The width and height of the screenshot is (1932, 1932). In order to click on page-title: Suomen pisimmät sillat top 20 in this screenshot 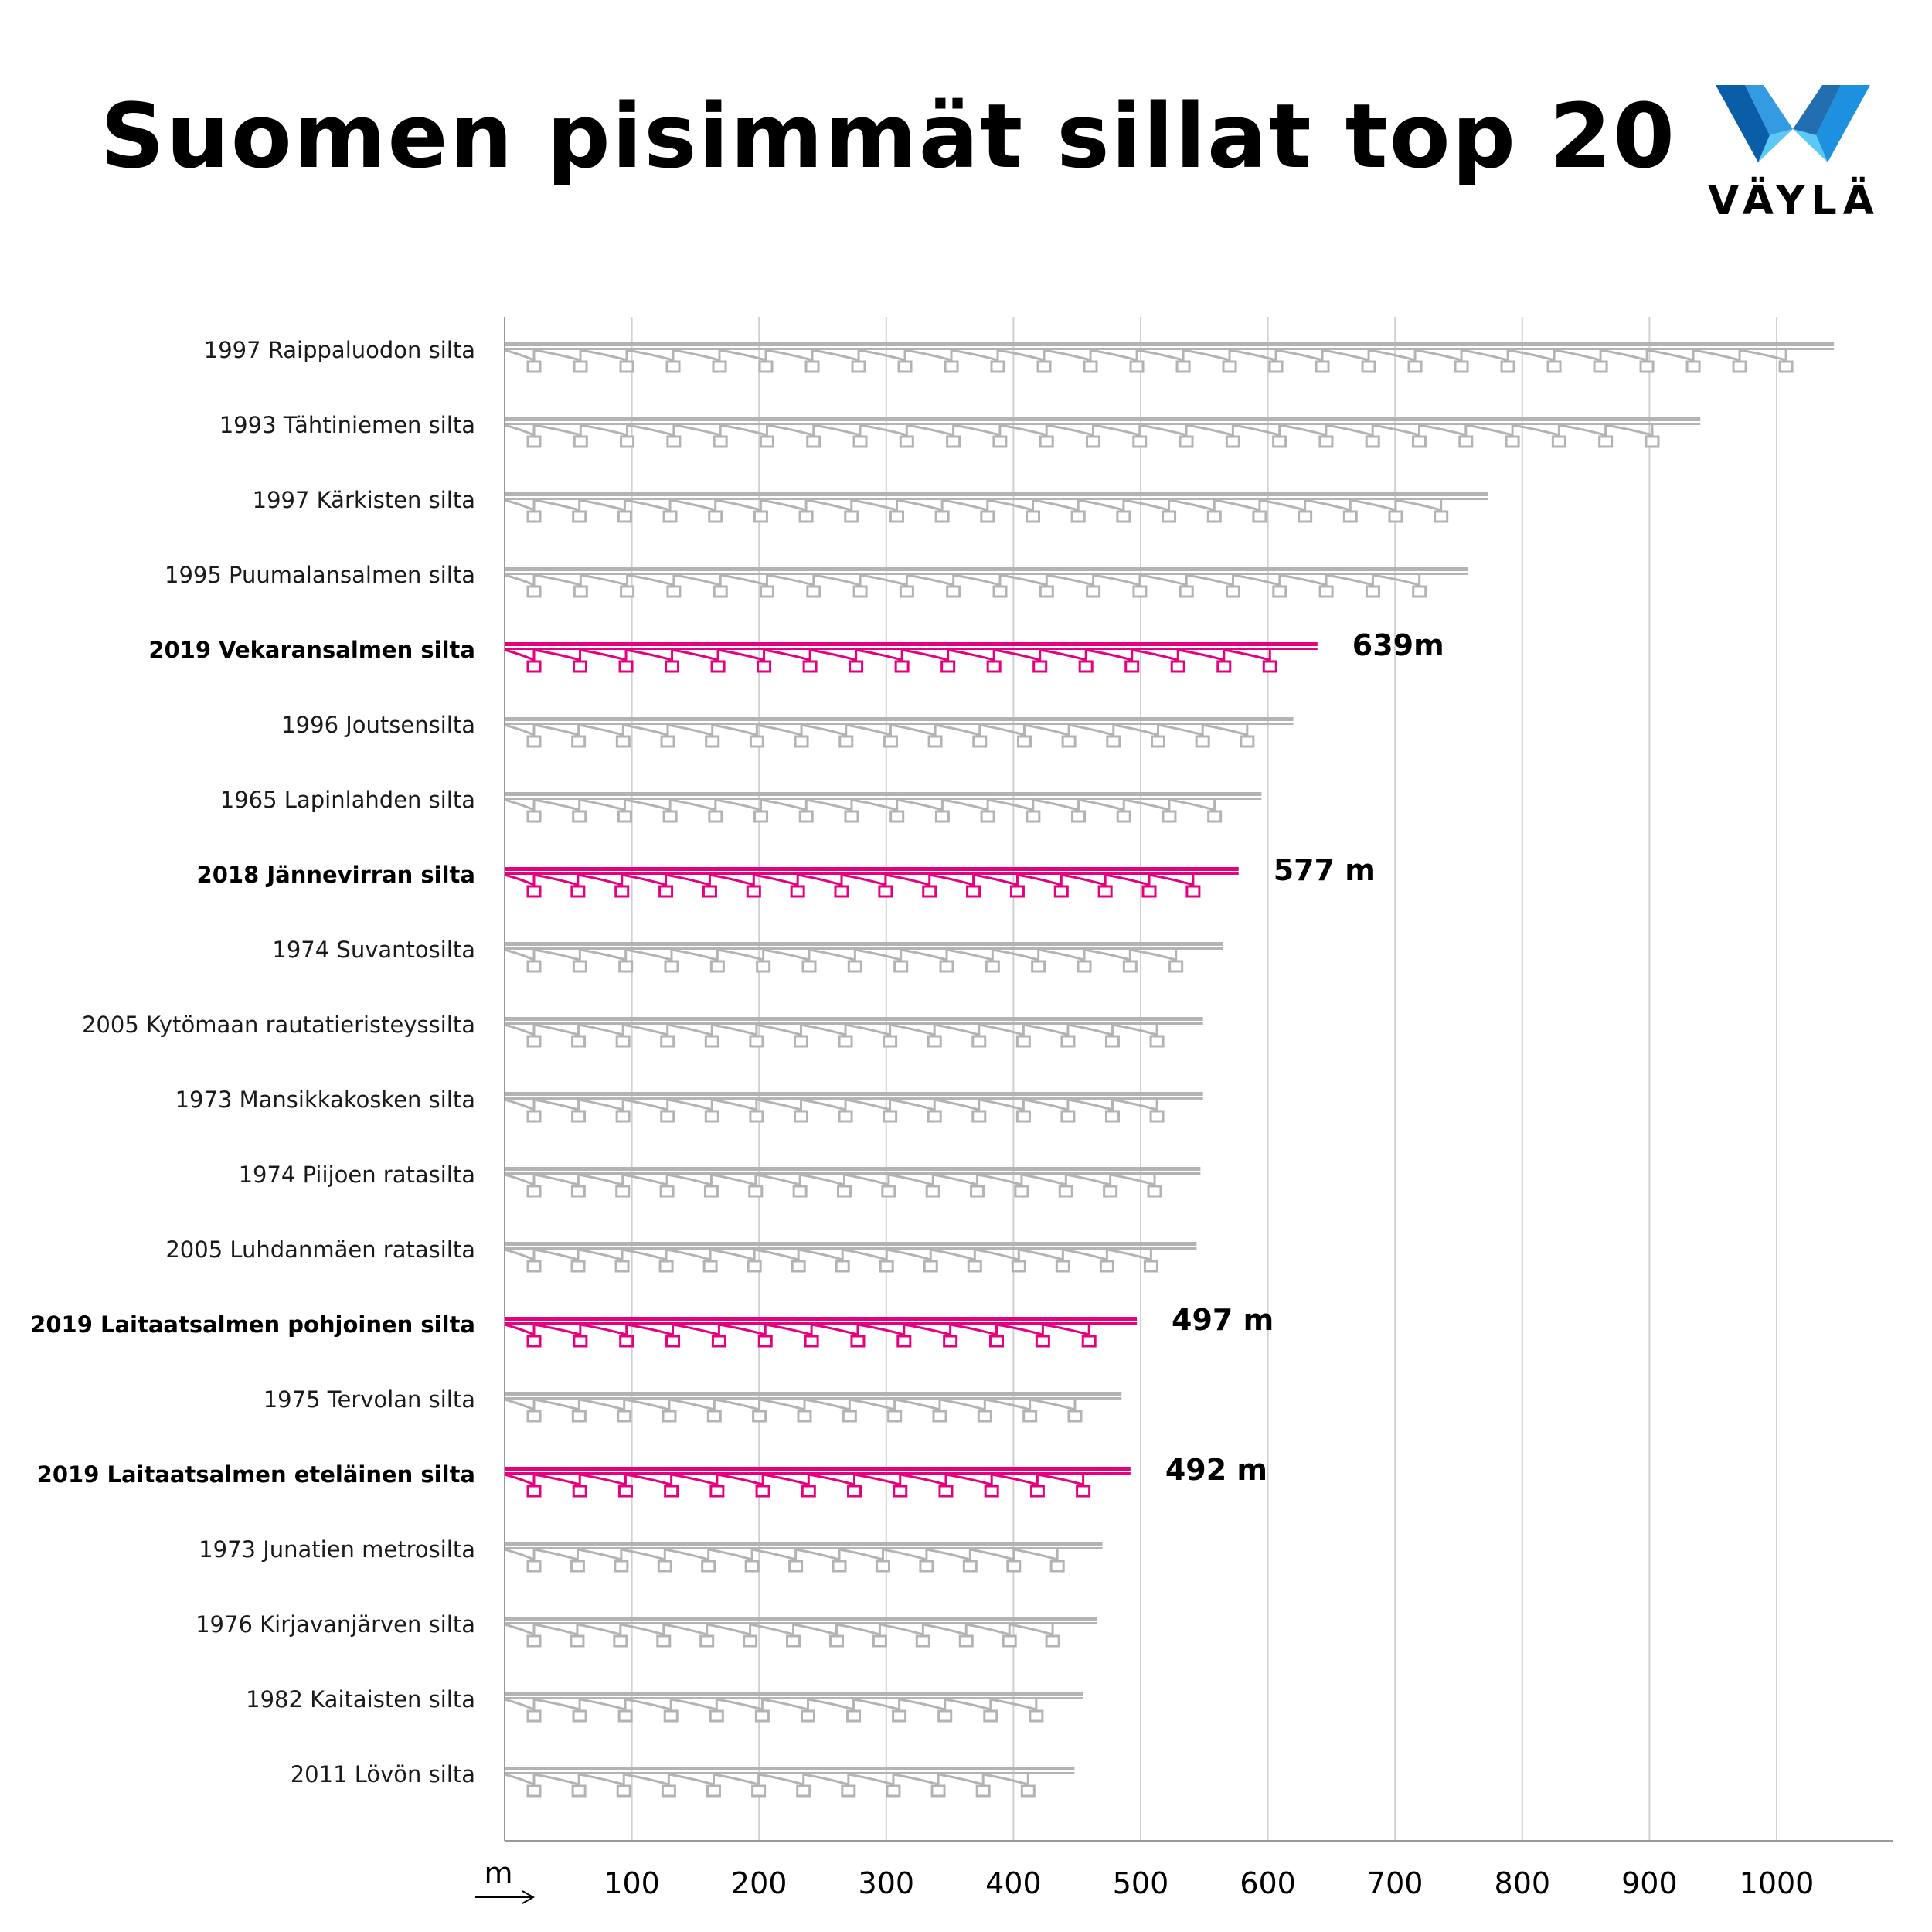, I will do `click(888, 137)`.